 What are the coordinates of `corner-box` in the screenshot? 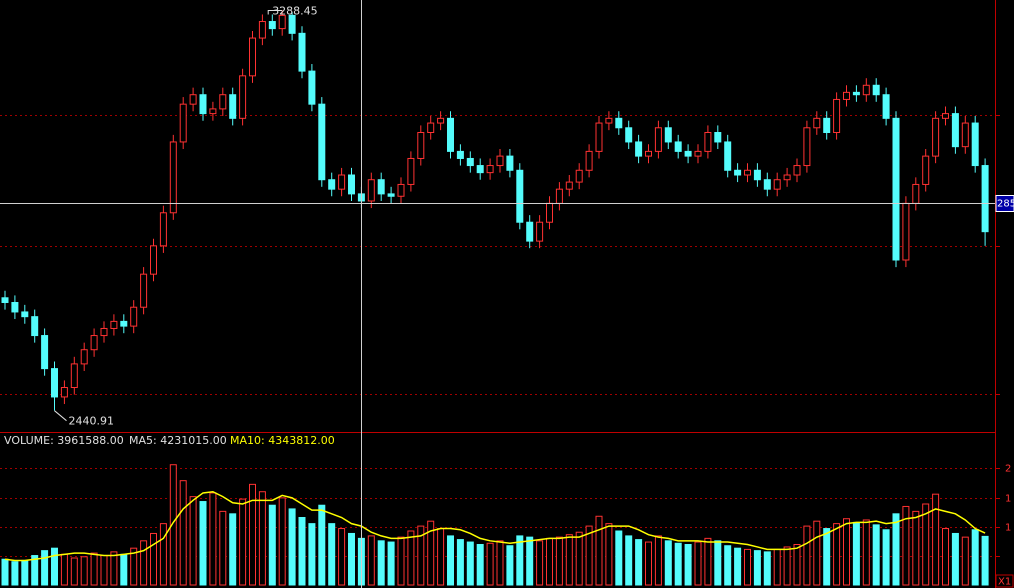 It's located at (1004, 581).